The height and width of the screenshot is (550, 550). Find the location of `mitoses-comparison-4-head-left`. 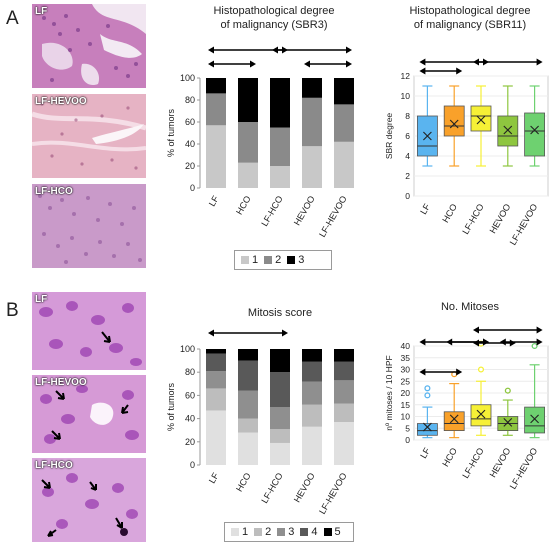

mitoses-comparison-4-head-left is located at coordinates (476, 330).